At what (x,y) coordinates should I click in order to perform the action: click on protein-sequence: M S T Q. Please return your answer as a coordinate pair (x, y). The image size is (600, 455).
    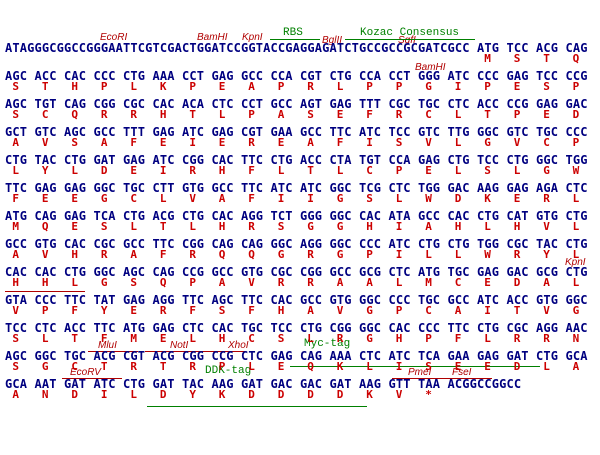
    Looking at the image, I should click on (293, 58).